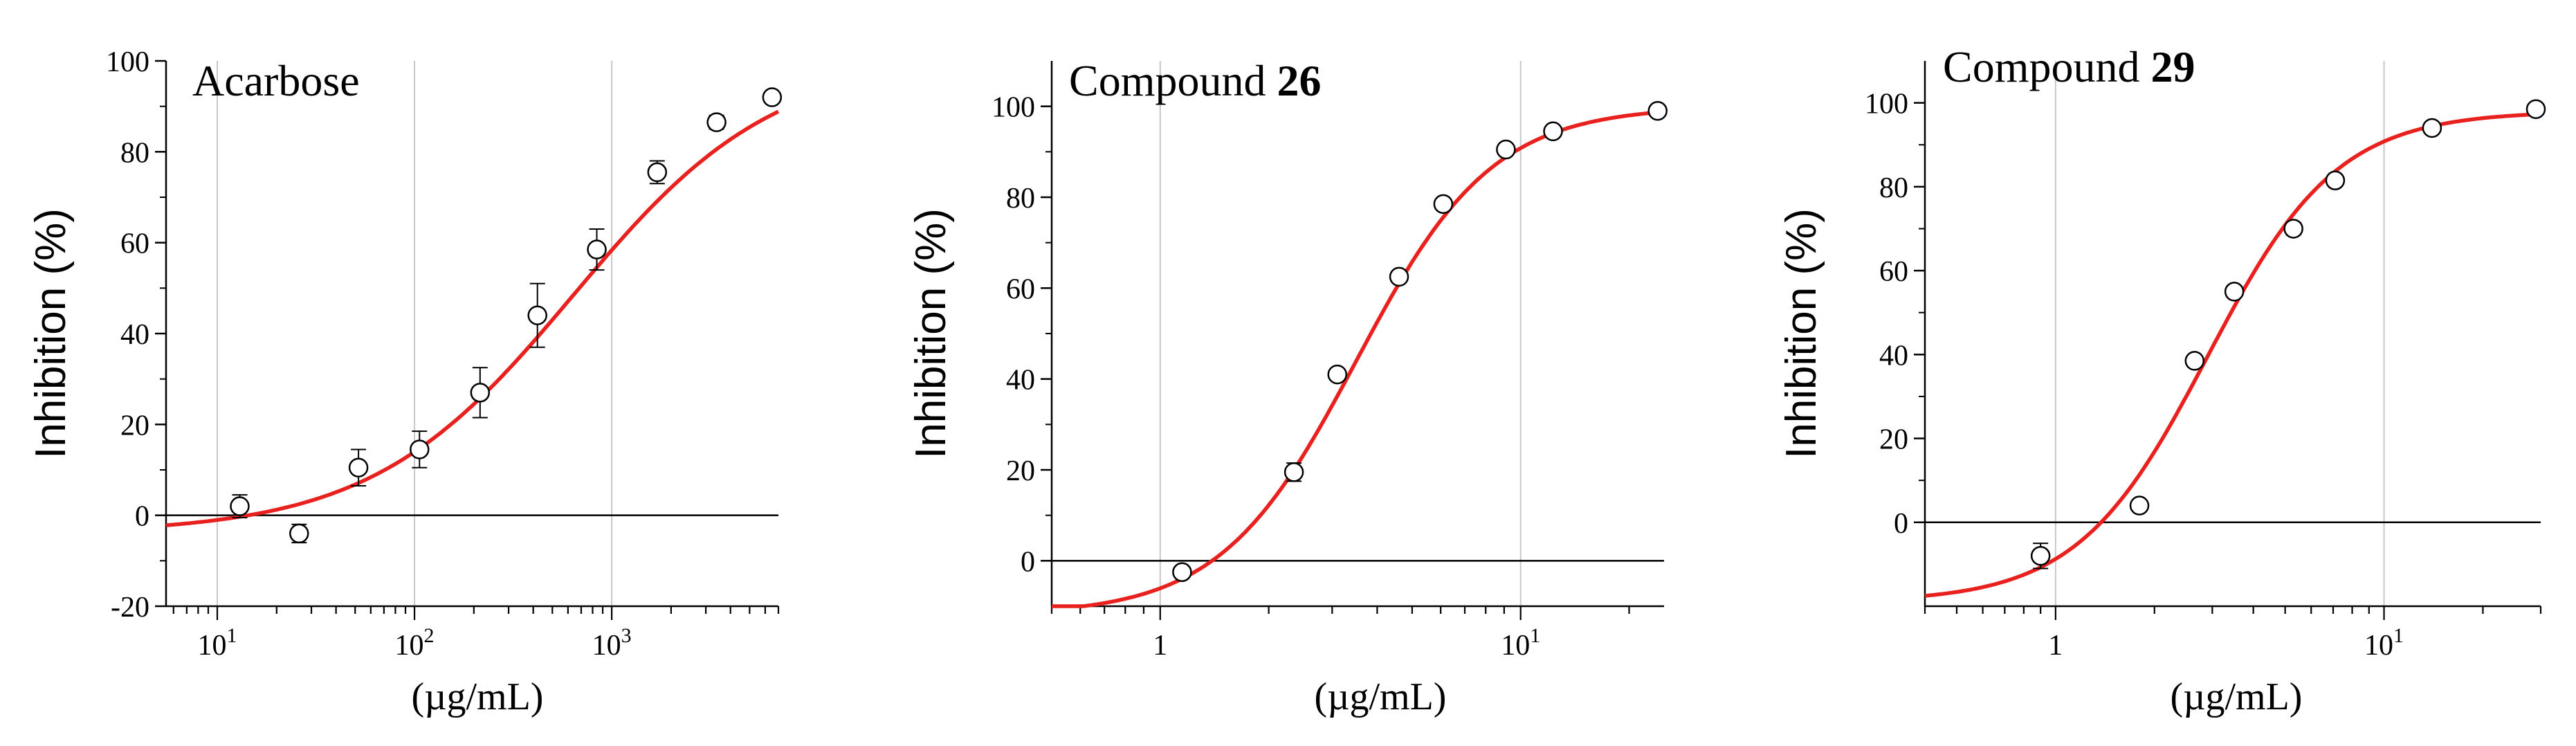 The width and height of the screenshot is (2576, 746). I want to click on panel-title: Compound 26, so click(1195, 80).